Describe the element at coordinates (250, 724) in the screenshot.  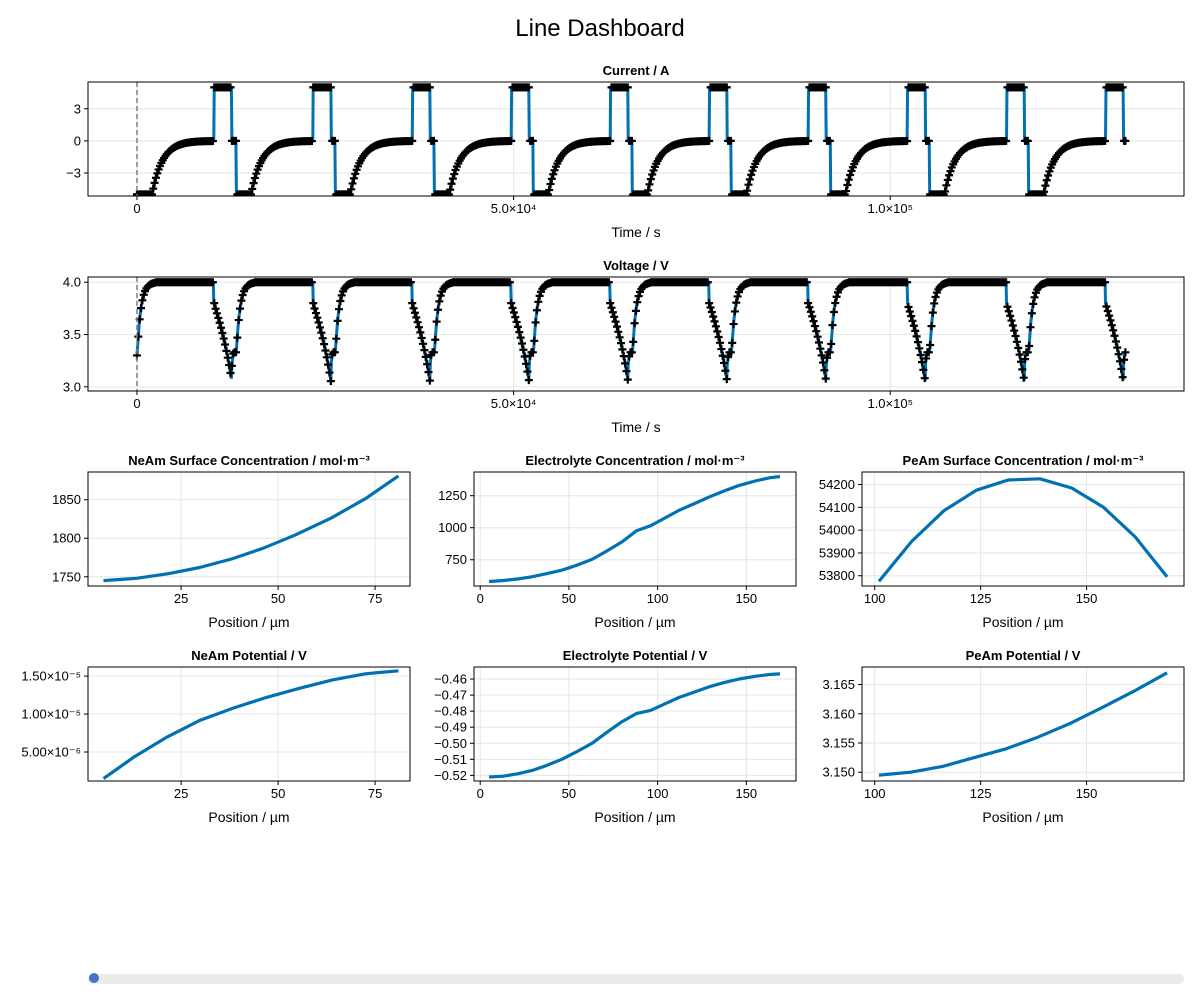
I see `series-line` at that location.